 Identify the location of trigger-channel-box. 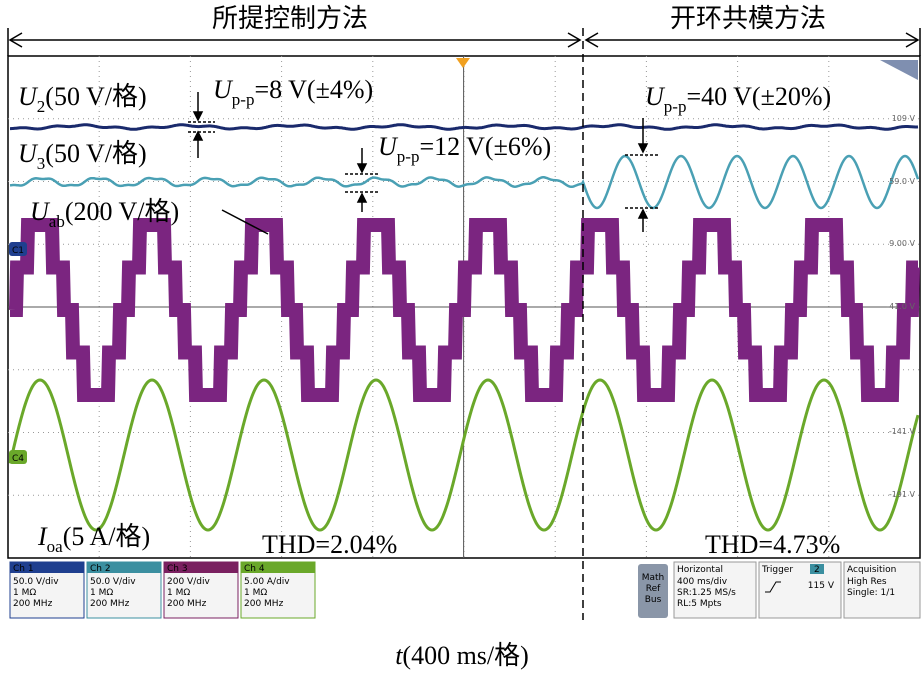
(817, 569).